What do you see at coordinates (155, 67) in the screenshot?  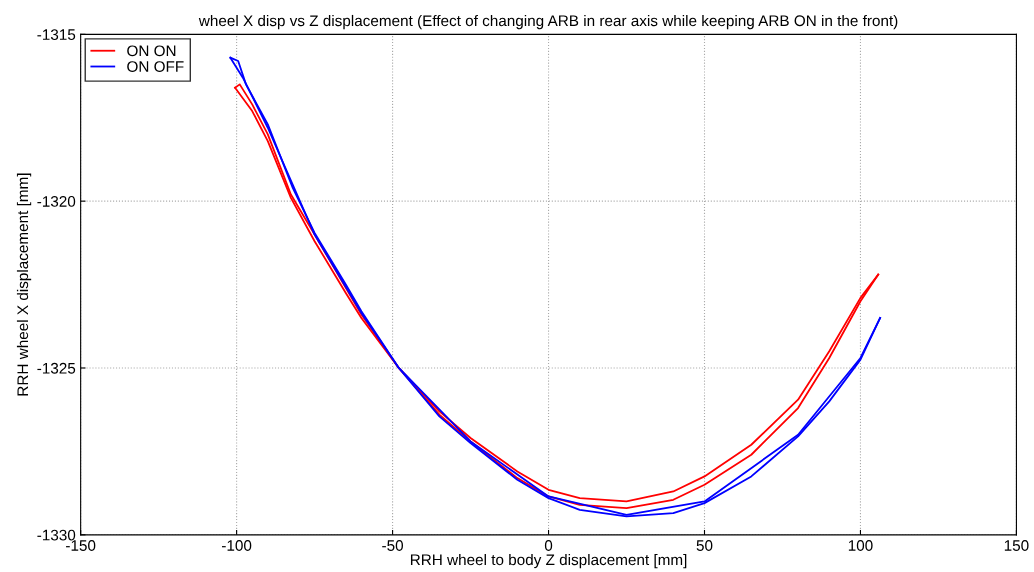 I see `legend-label: ON OFF` at bounding box center [155, 67].